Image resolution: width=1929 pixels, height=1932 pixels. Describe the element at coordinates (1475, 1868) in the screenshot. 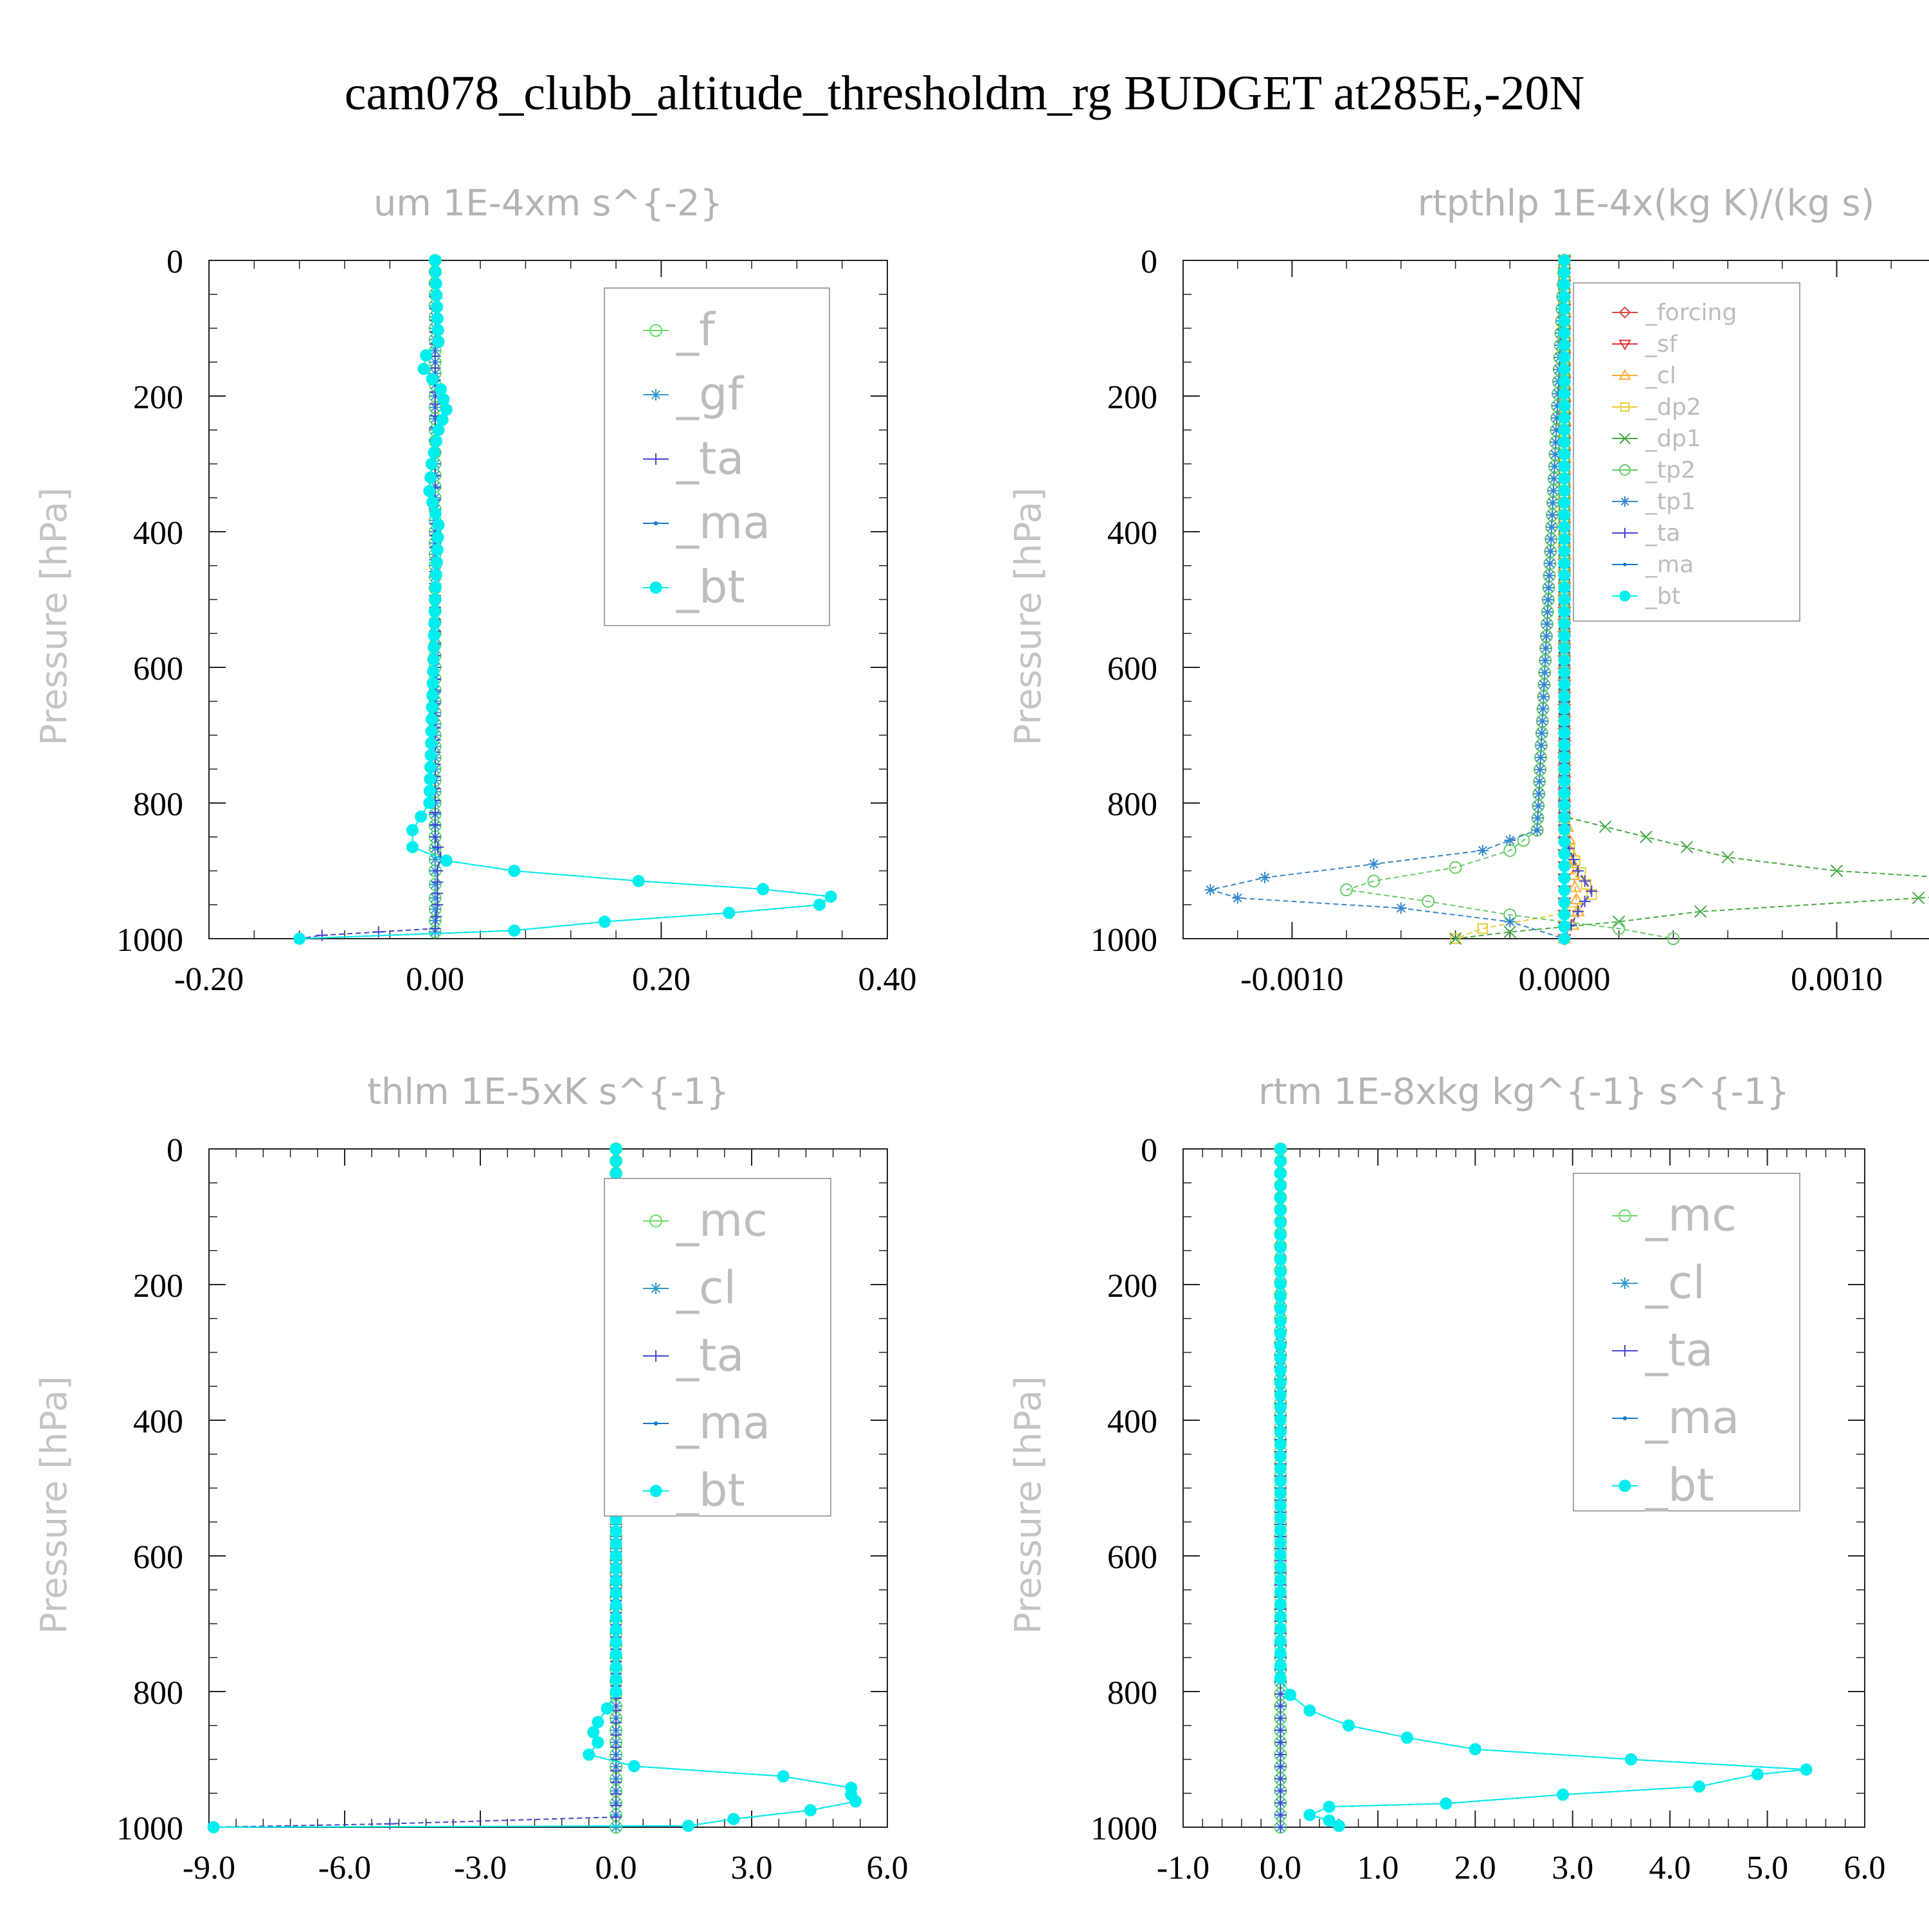

I see `x-tick-label: 2.0` at that location.